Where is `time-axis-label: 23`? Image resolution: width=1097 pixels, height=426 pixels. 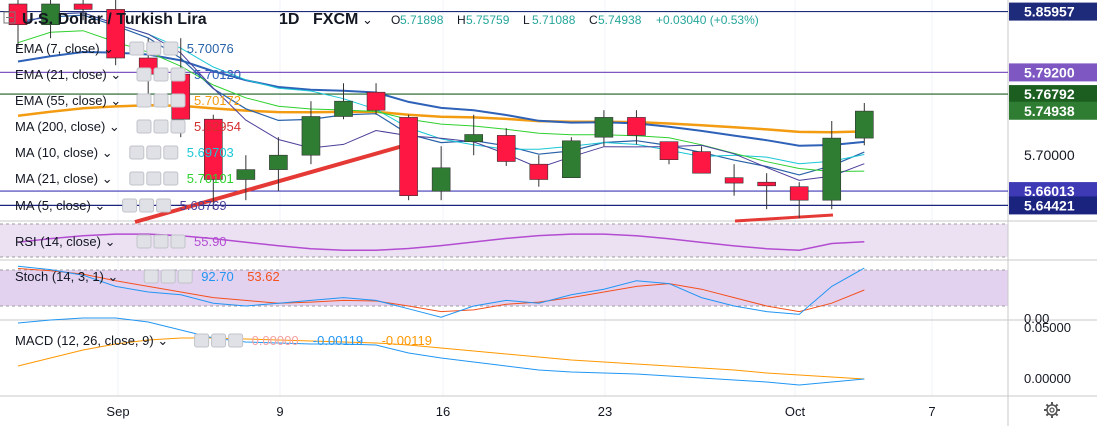
time-axis-label: 23 is located at coordinates (605, 411).